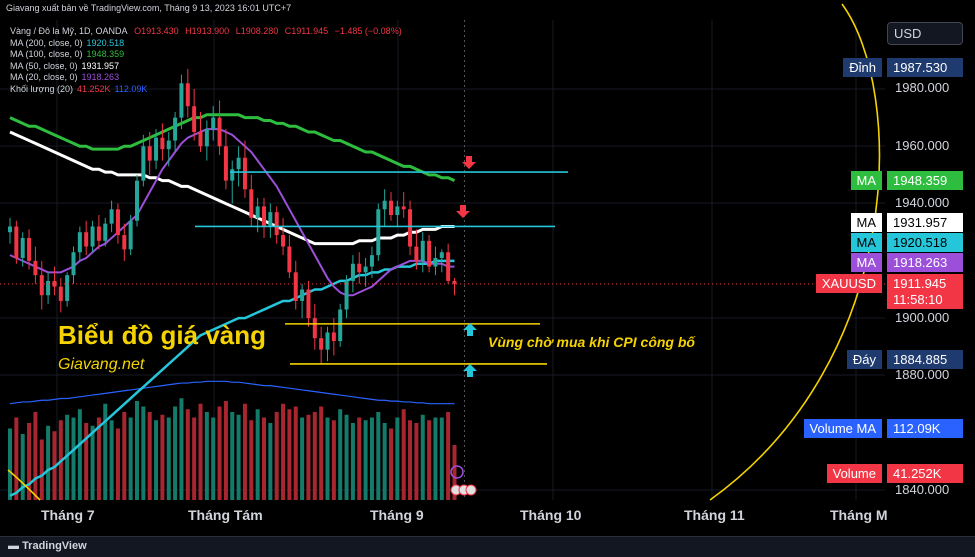 This screenshot has width=975, height=557. What do you see at coordinates (866, 180) in the screenshot?
I see `ma100-label-name: MA` at bounding box center [866, 180].